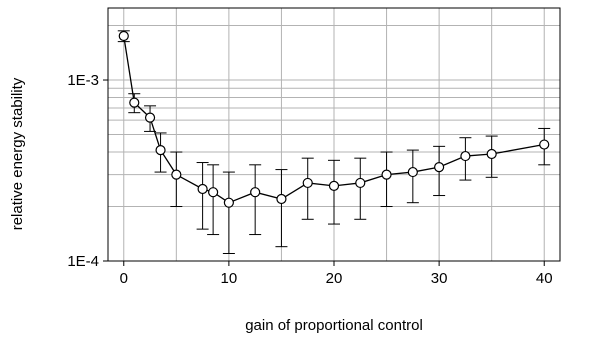  What do you see at coordinates (229, 278) in the screenshot?
I see `x-tick-label: 10` at bounding box center [229, 278].